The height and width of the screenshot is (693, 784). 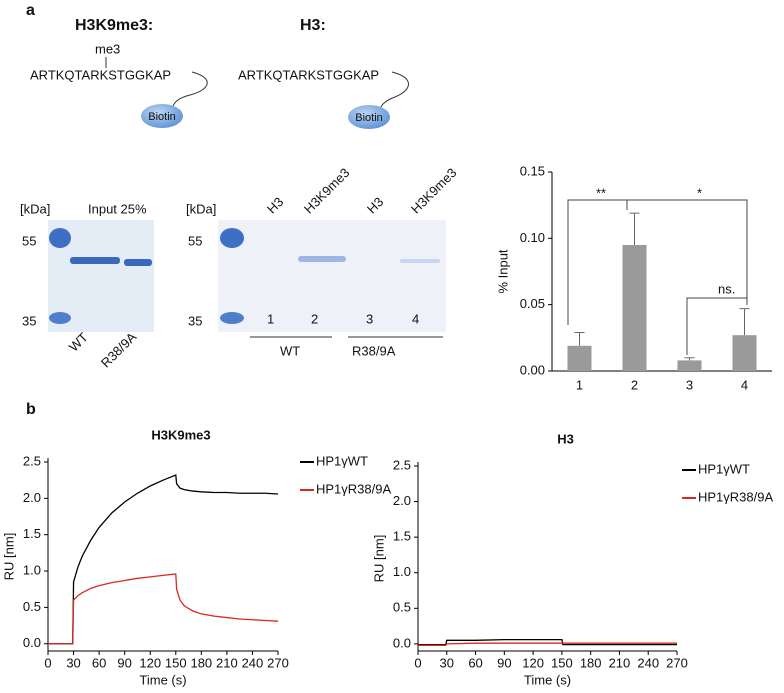 I want to click on x-tick-label: 2, so click(x=634, y=384).